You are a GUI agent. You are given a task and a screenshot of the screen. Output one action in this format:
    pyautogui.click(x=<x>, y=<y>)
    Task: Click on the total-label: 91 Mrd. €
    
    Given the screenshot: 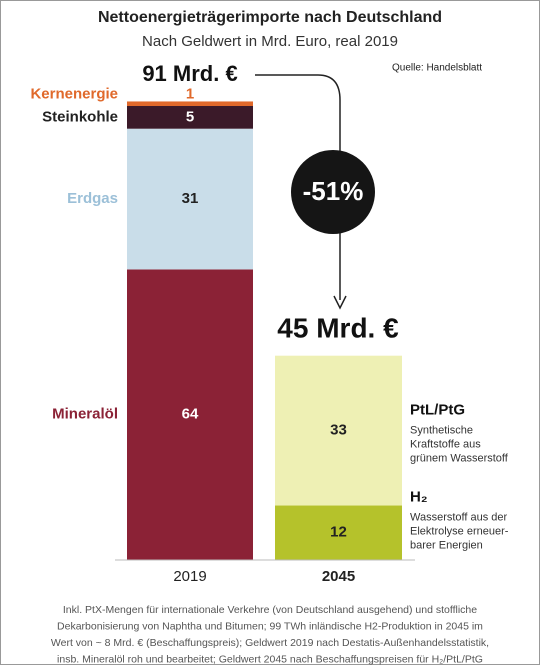 What is the action you would take?
    pyautogui.click(x=189, y=73)
    